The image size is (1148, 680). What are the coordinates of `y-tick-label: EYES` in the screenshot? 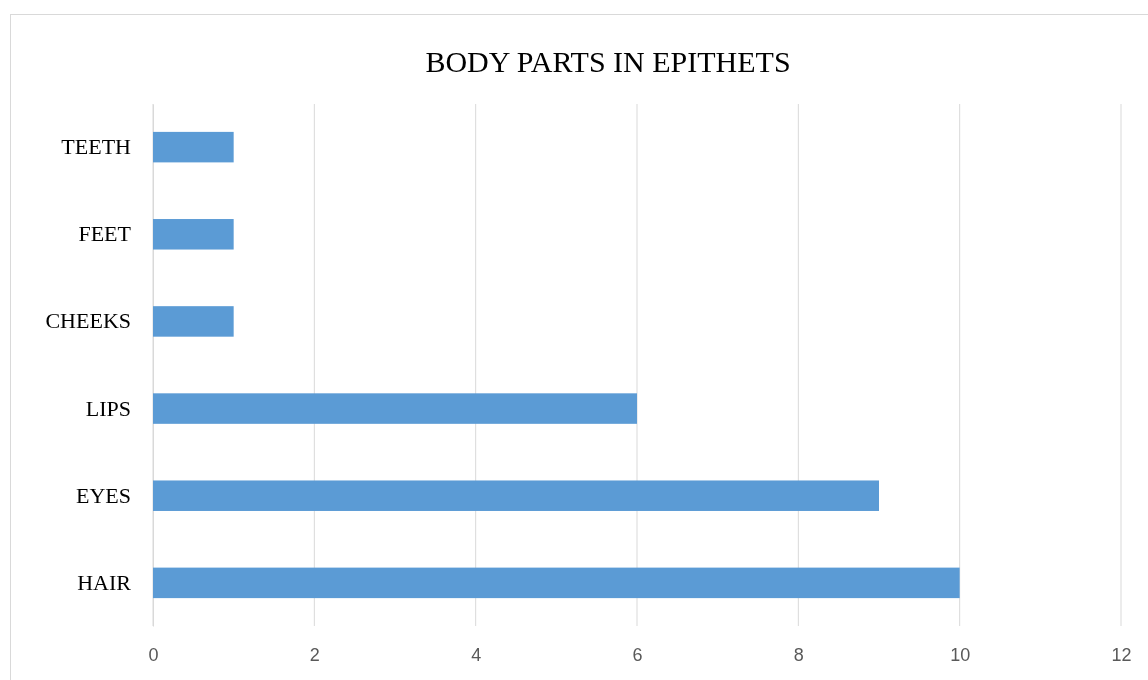 It's located at (103, 495).